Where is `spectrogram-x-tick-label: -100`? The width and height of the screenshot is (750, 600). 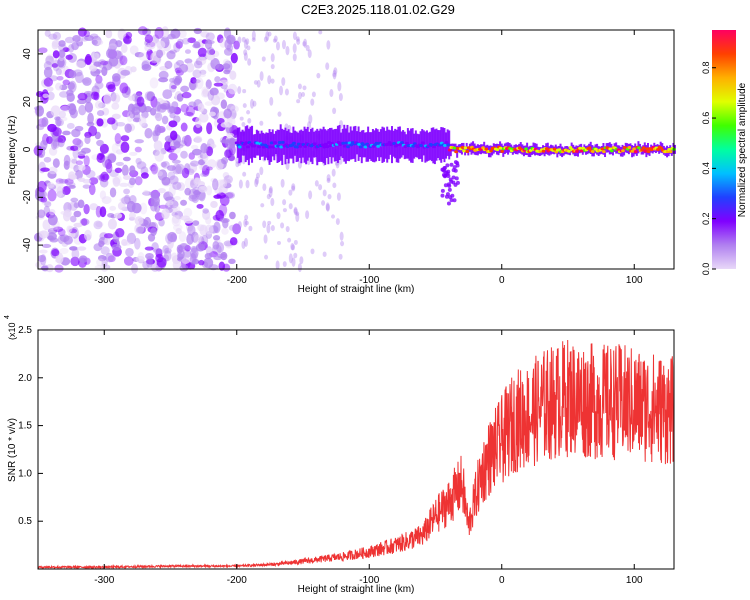
spectrogram-x-tick-label: -100 is located at coordinates (369, 280).